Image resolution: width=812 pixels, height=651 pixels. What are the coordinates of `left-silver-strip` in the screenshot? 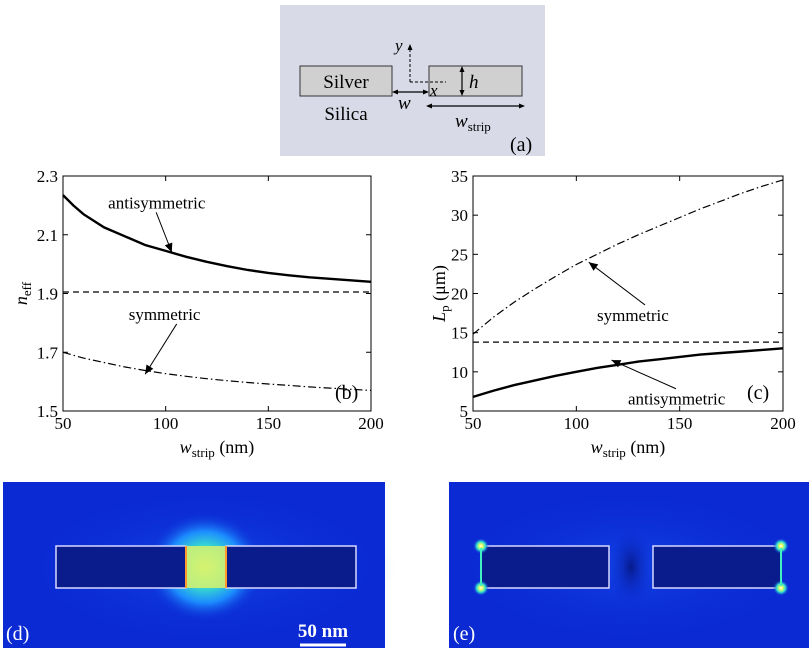 It's located at (346, 81).